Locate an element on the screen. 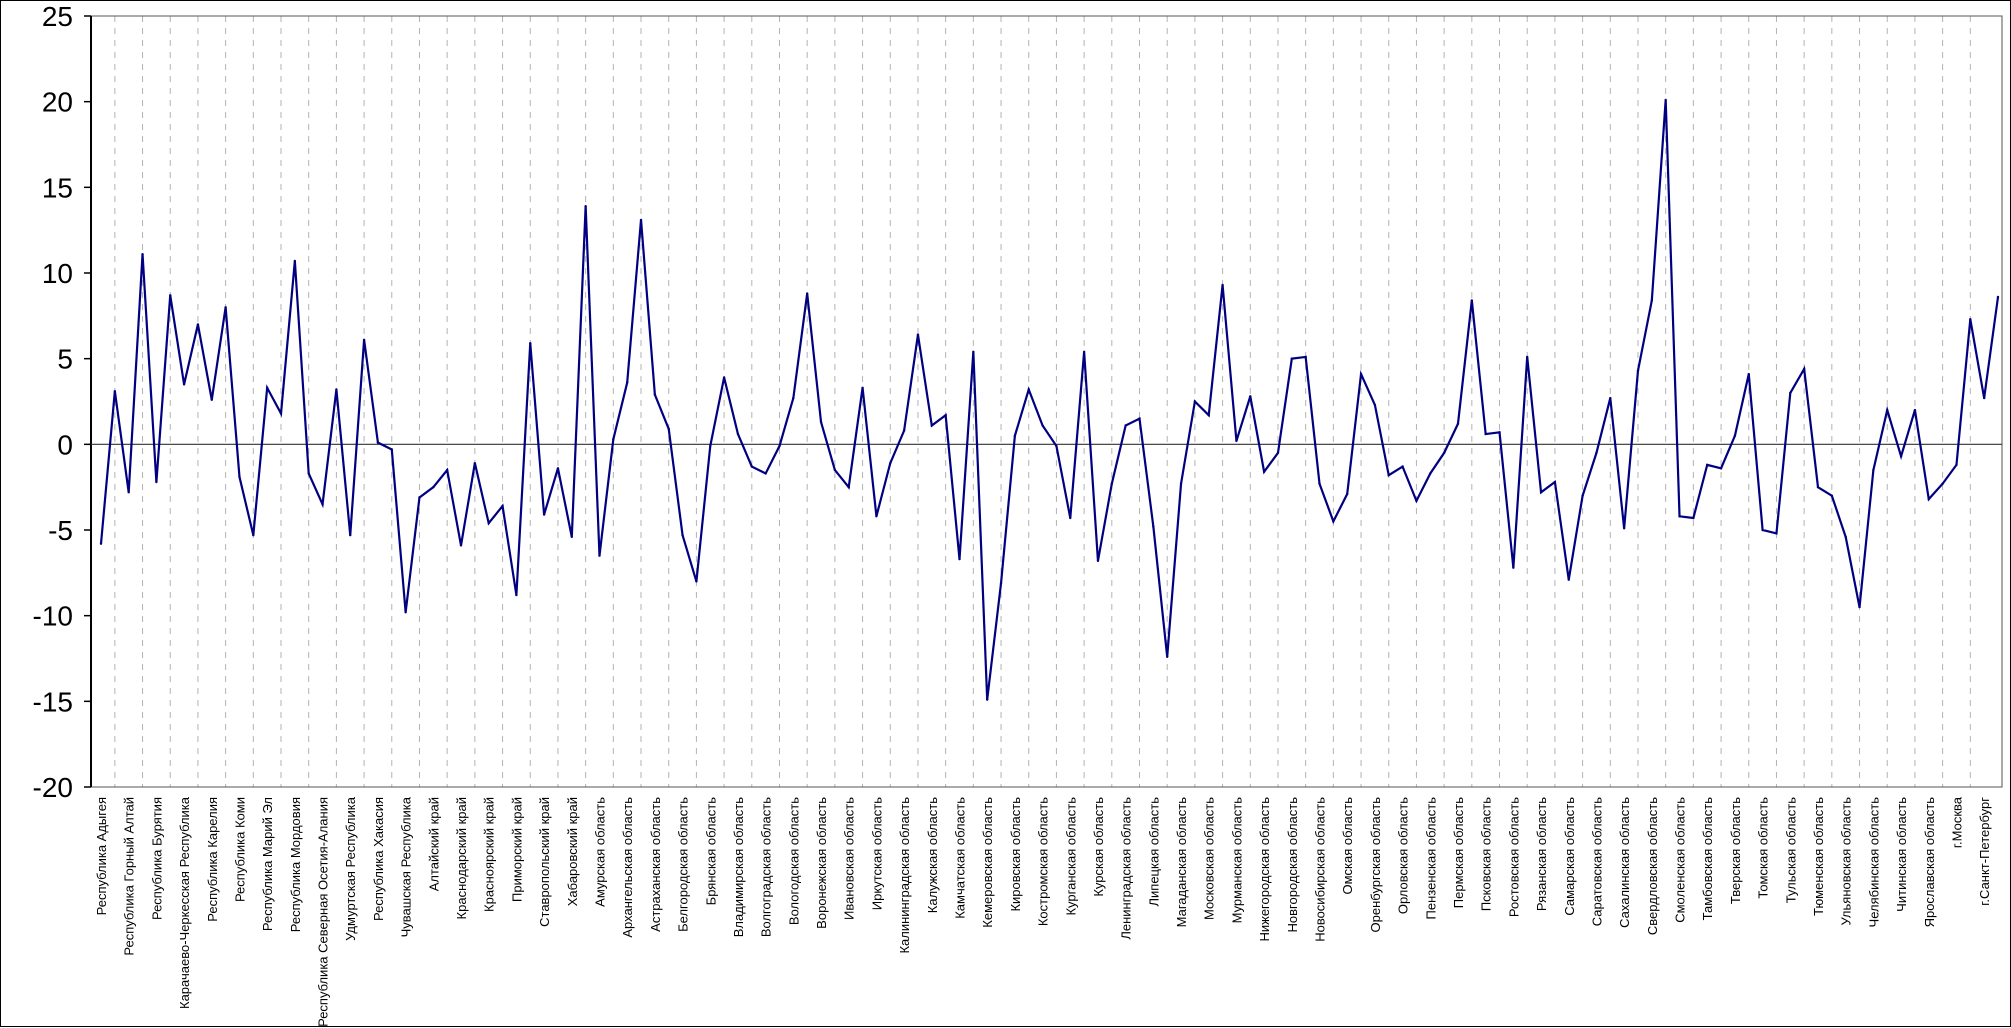 The height and width of the screenshot is (1028, 2011). x-tick-label: Ивановская область is located at coordinates (849, 858).